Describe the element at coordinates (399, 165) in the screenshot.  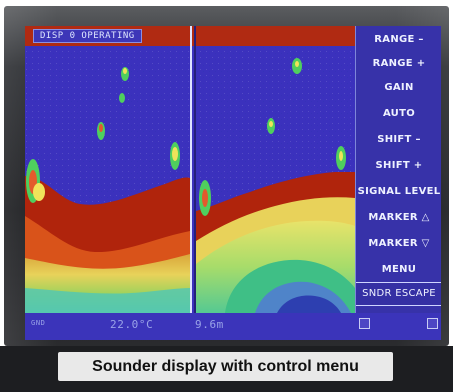
I see `menu-shift-plus: SHIFT +` at that location.